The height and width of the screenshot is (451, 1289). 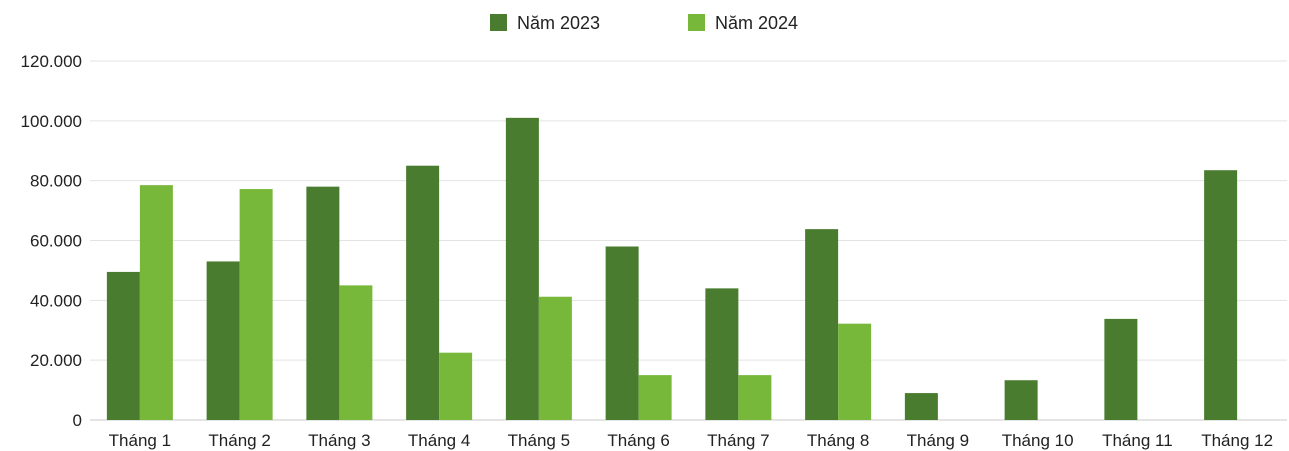 What do you see at coordinates (838, 440) in the screenshot?
I see `x-tick-label: Tháng 8` at bounding box center [838, 440].